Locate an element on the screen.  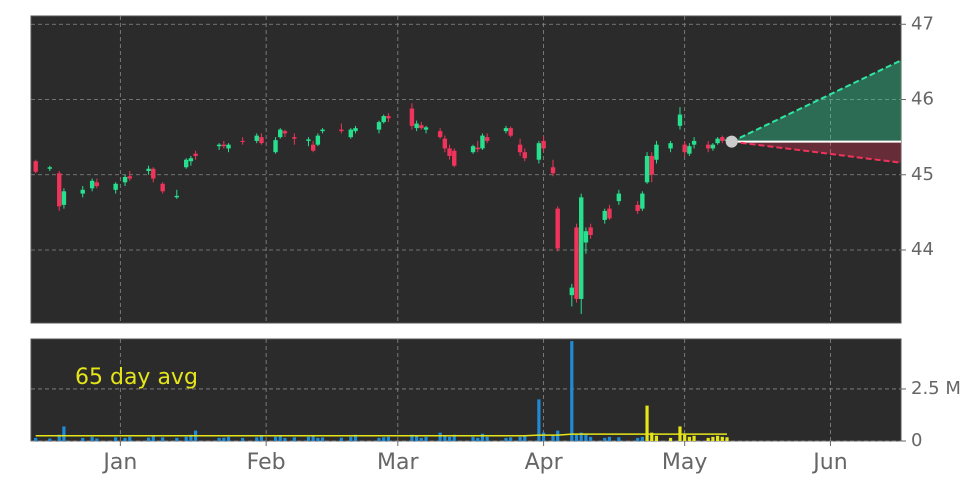
x-tick-label: Apr is located at coordinates (544, 462).